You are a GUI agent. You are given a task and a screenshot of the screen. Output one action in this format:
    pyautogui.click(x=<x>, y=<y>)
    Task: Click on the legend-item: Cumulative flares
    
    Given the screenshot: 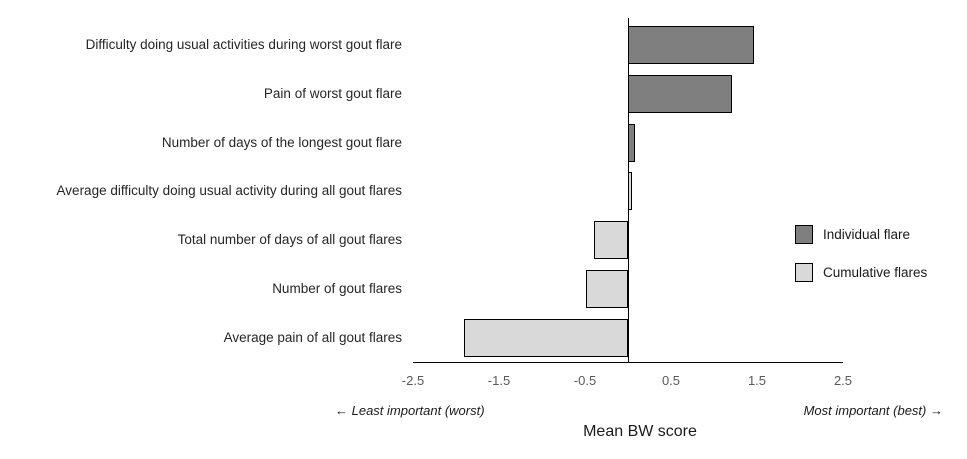 What is the action you would take?
    pyautogui.click(x=861, y=272)
    